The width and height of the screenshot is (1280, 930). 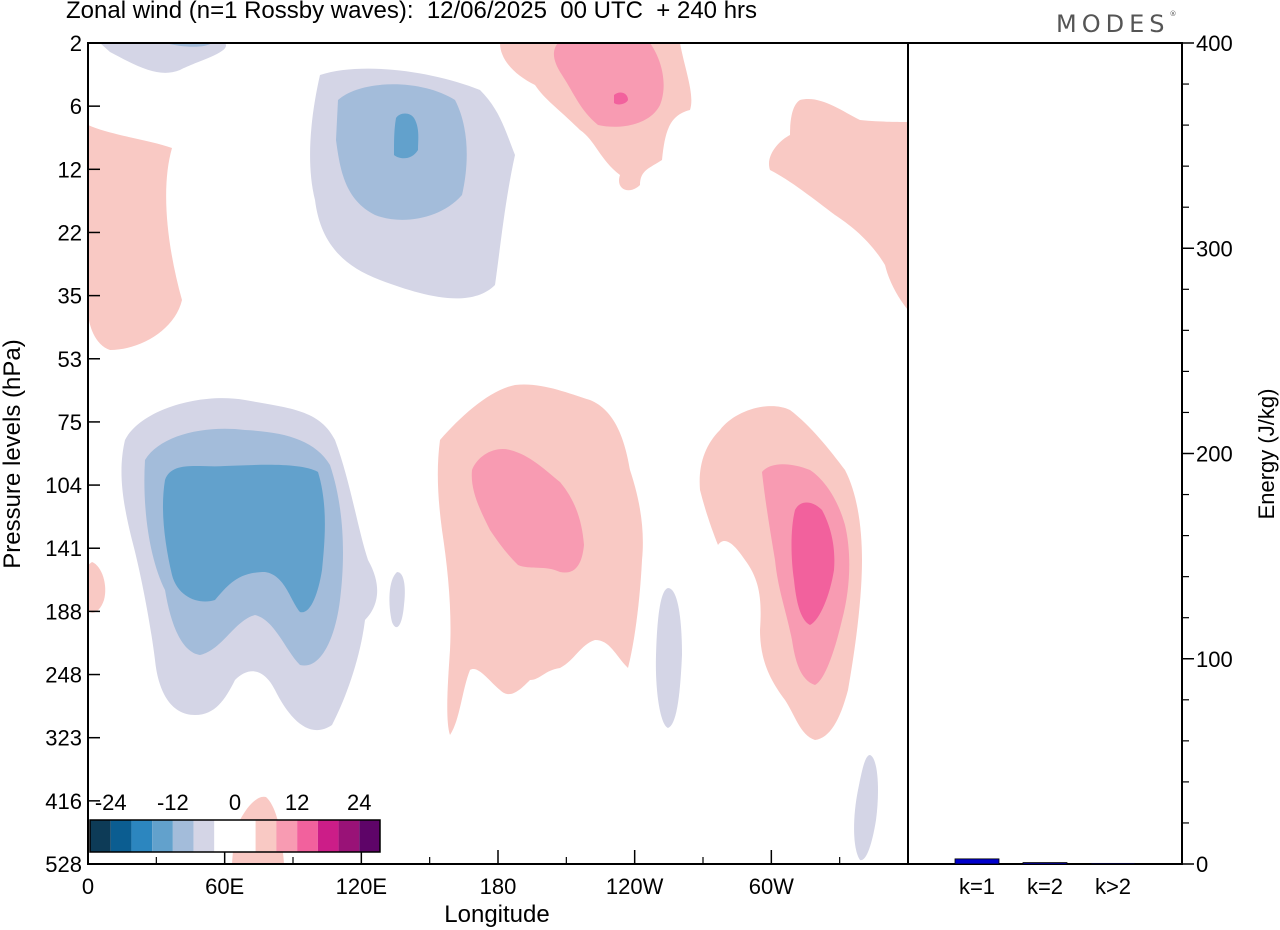 I want to click on pressure-axis: 2 6 12 22 35 53 75 104 141 188 248 323 416 528, so click(x=72, y=454).